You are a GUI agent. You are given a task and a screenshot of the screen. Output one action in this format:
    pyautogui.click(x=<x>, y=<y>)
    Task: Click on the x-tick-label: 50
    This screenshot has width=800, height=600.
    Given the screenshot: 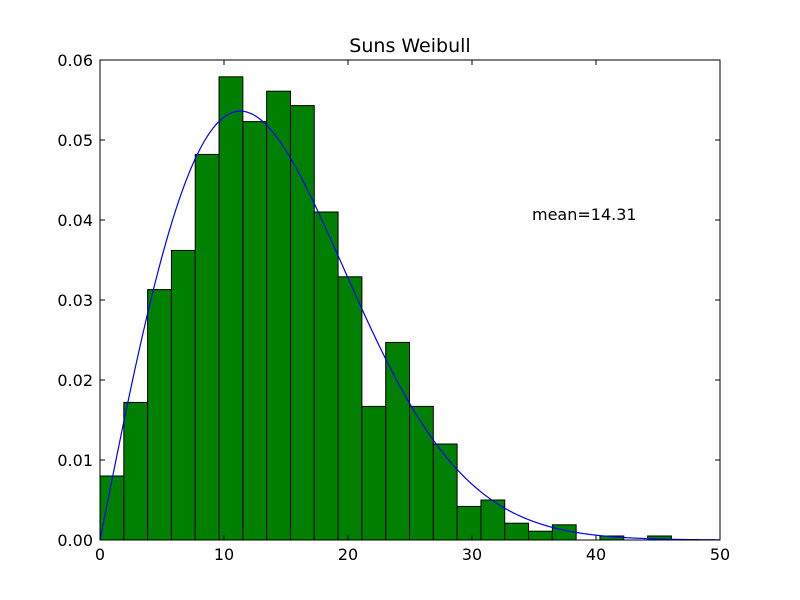 What is the action you would take?
    pyautogui.click(x=720, y=554)
    